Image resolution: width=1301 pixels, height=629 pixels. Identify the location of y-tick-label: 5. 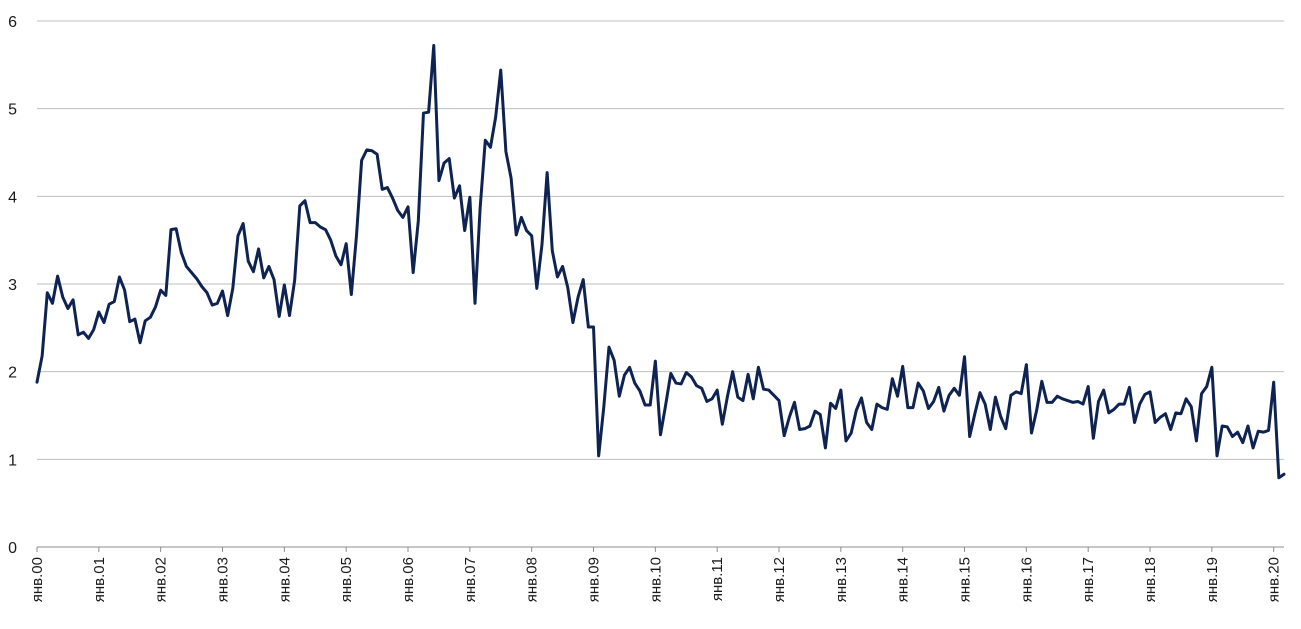
(12, 110).